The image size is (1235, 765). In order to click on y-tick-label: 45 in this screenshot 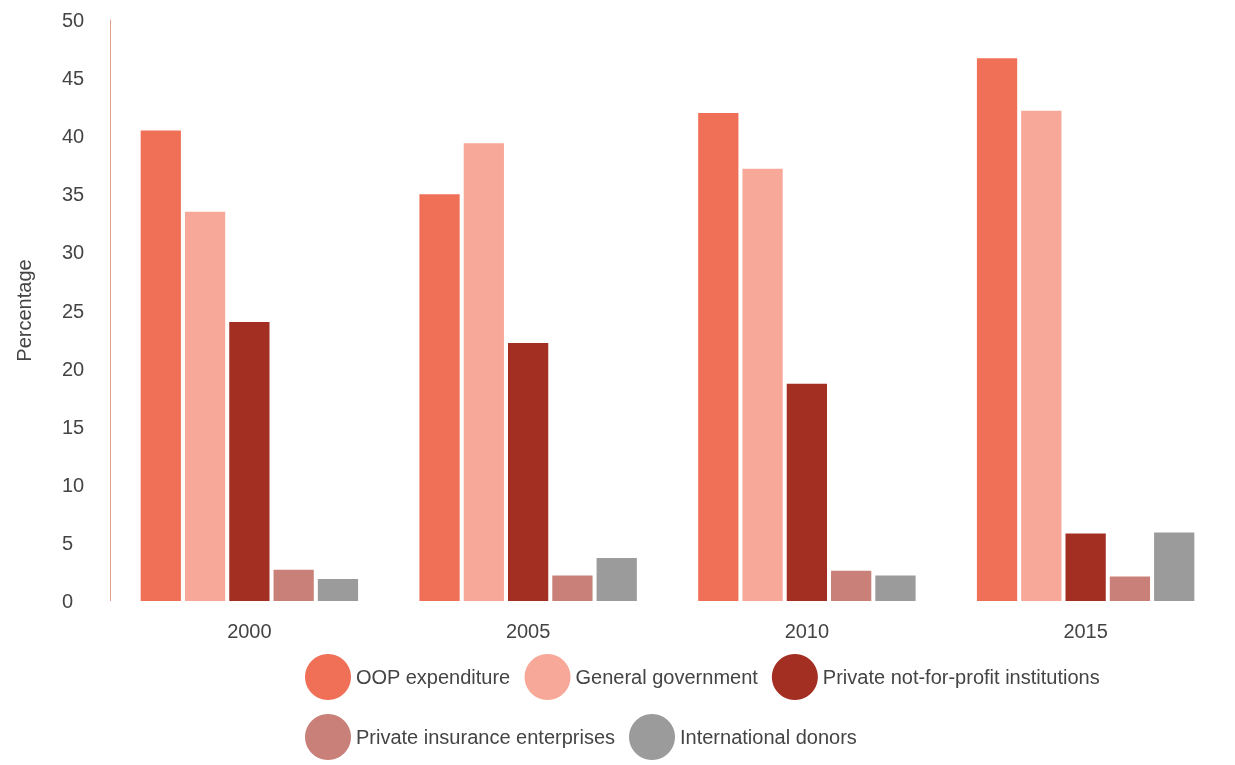, I will do `click(73, 78)`.